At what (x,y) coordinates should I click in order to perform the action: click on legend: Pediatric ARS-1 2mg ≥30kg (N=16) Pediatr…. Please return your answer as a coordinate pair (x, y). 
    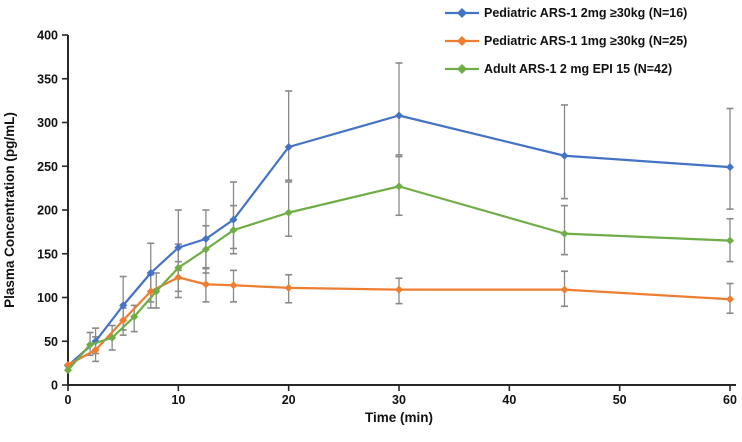
    Looking at the image, I should click on (565, 40).